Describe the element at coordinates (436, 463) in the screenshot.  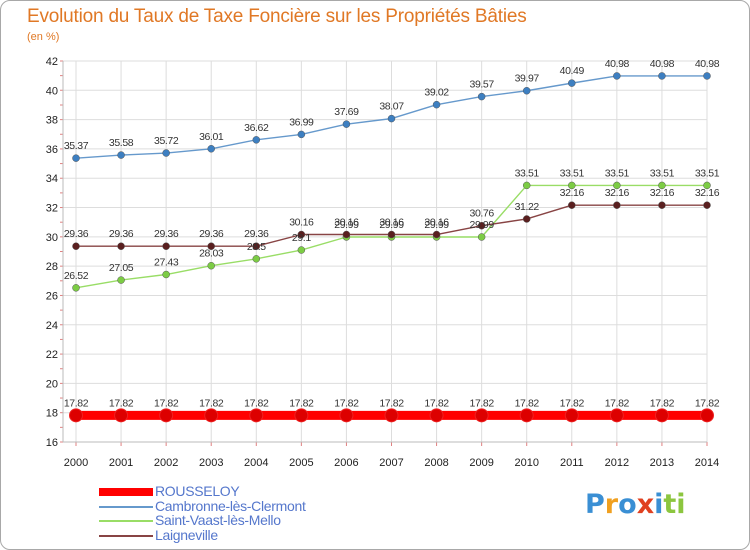
I see `x-tick-label: 2008` at that location.